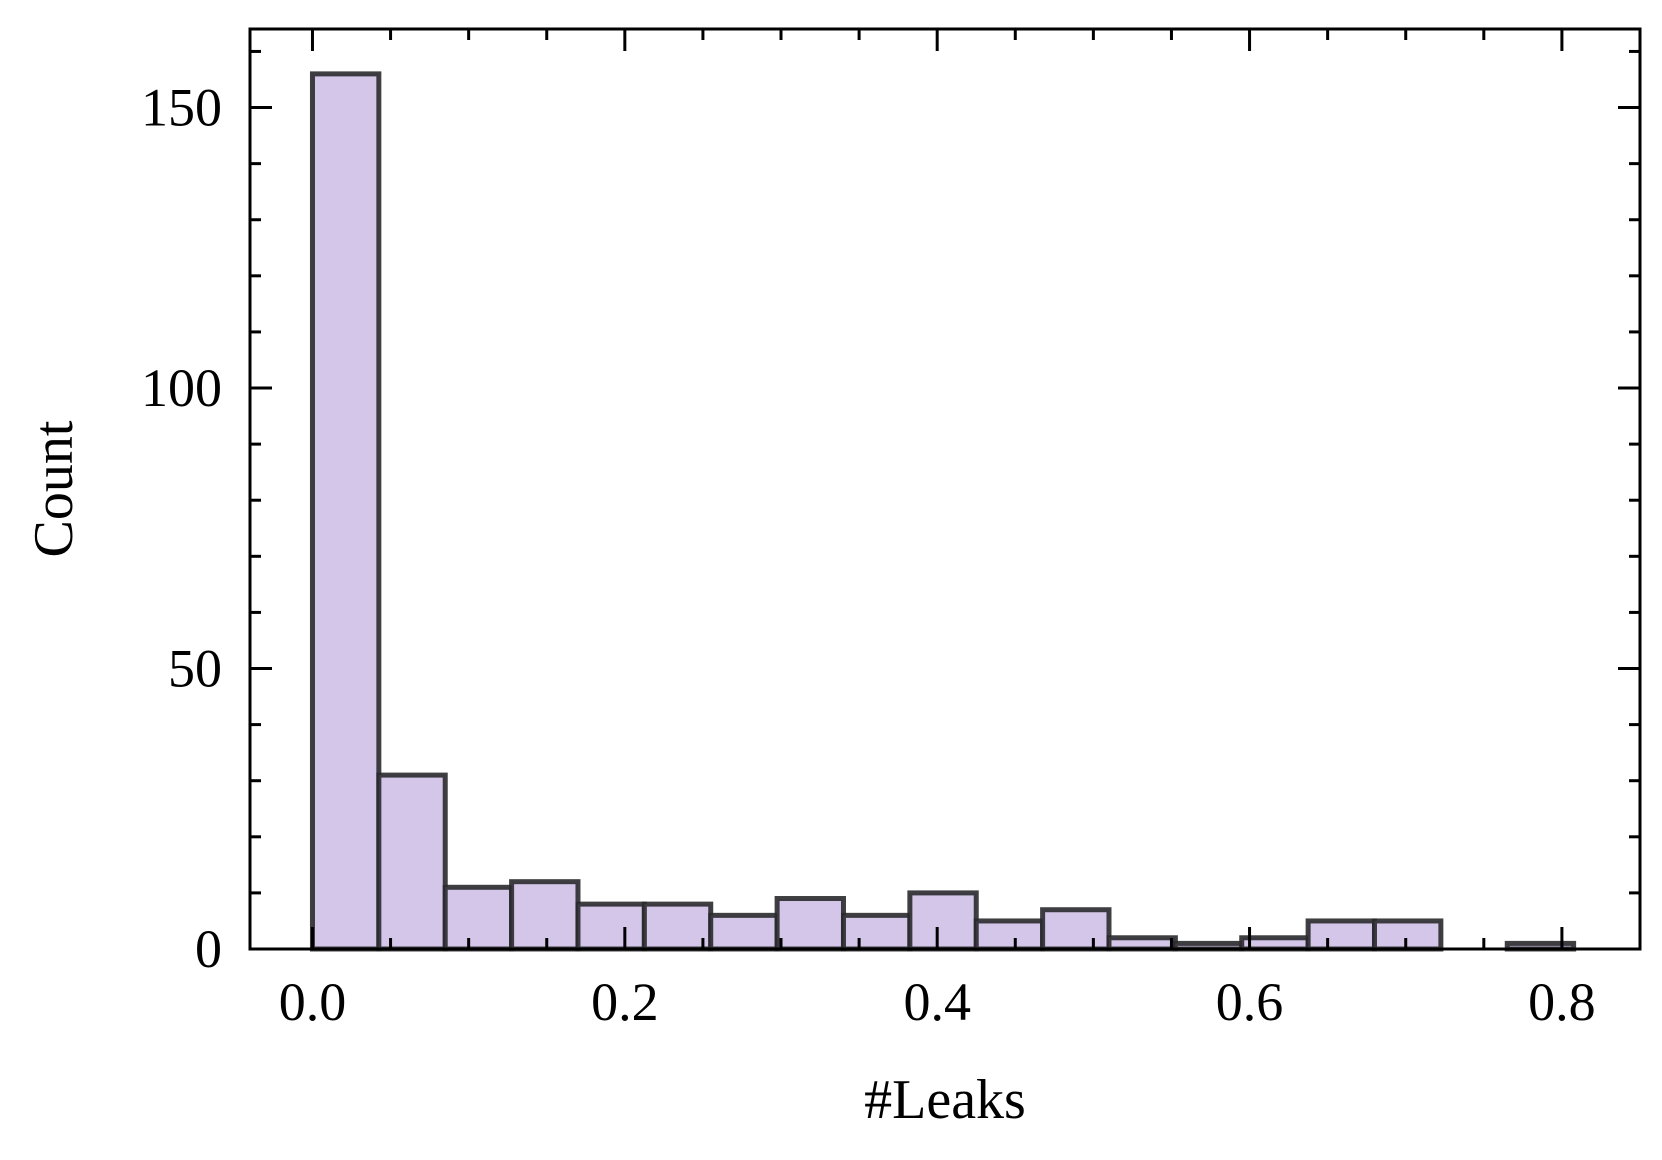 The image size is (1662, 1160). What do you see at coordinates (937, 1002) in the screenshot?
I see `x-tick-label: 0.4` at bounding box center [937, 1002].